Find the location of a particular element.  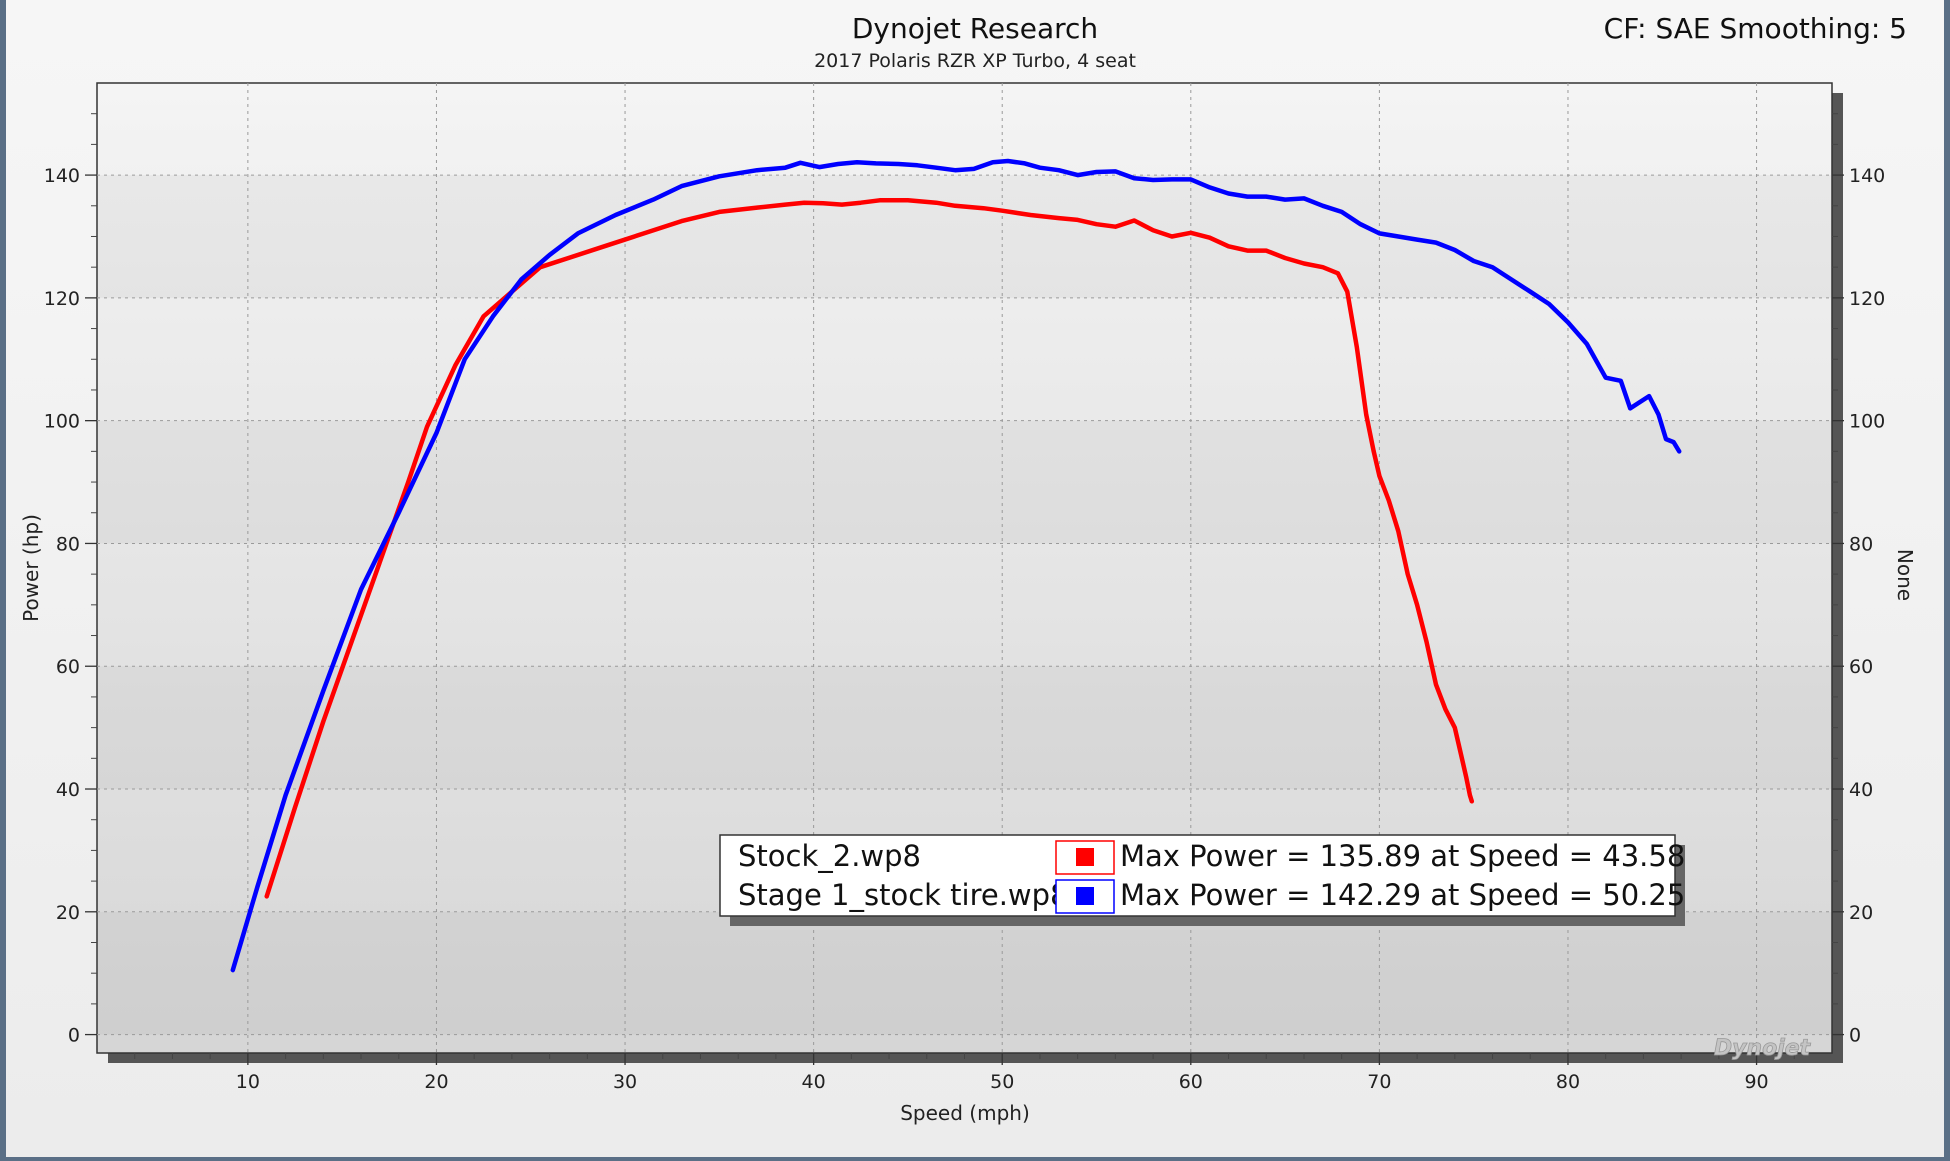

x-tick-label: 90 is located at coordinates (1756, 1082).